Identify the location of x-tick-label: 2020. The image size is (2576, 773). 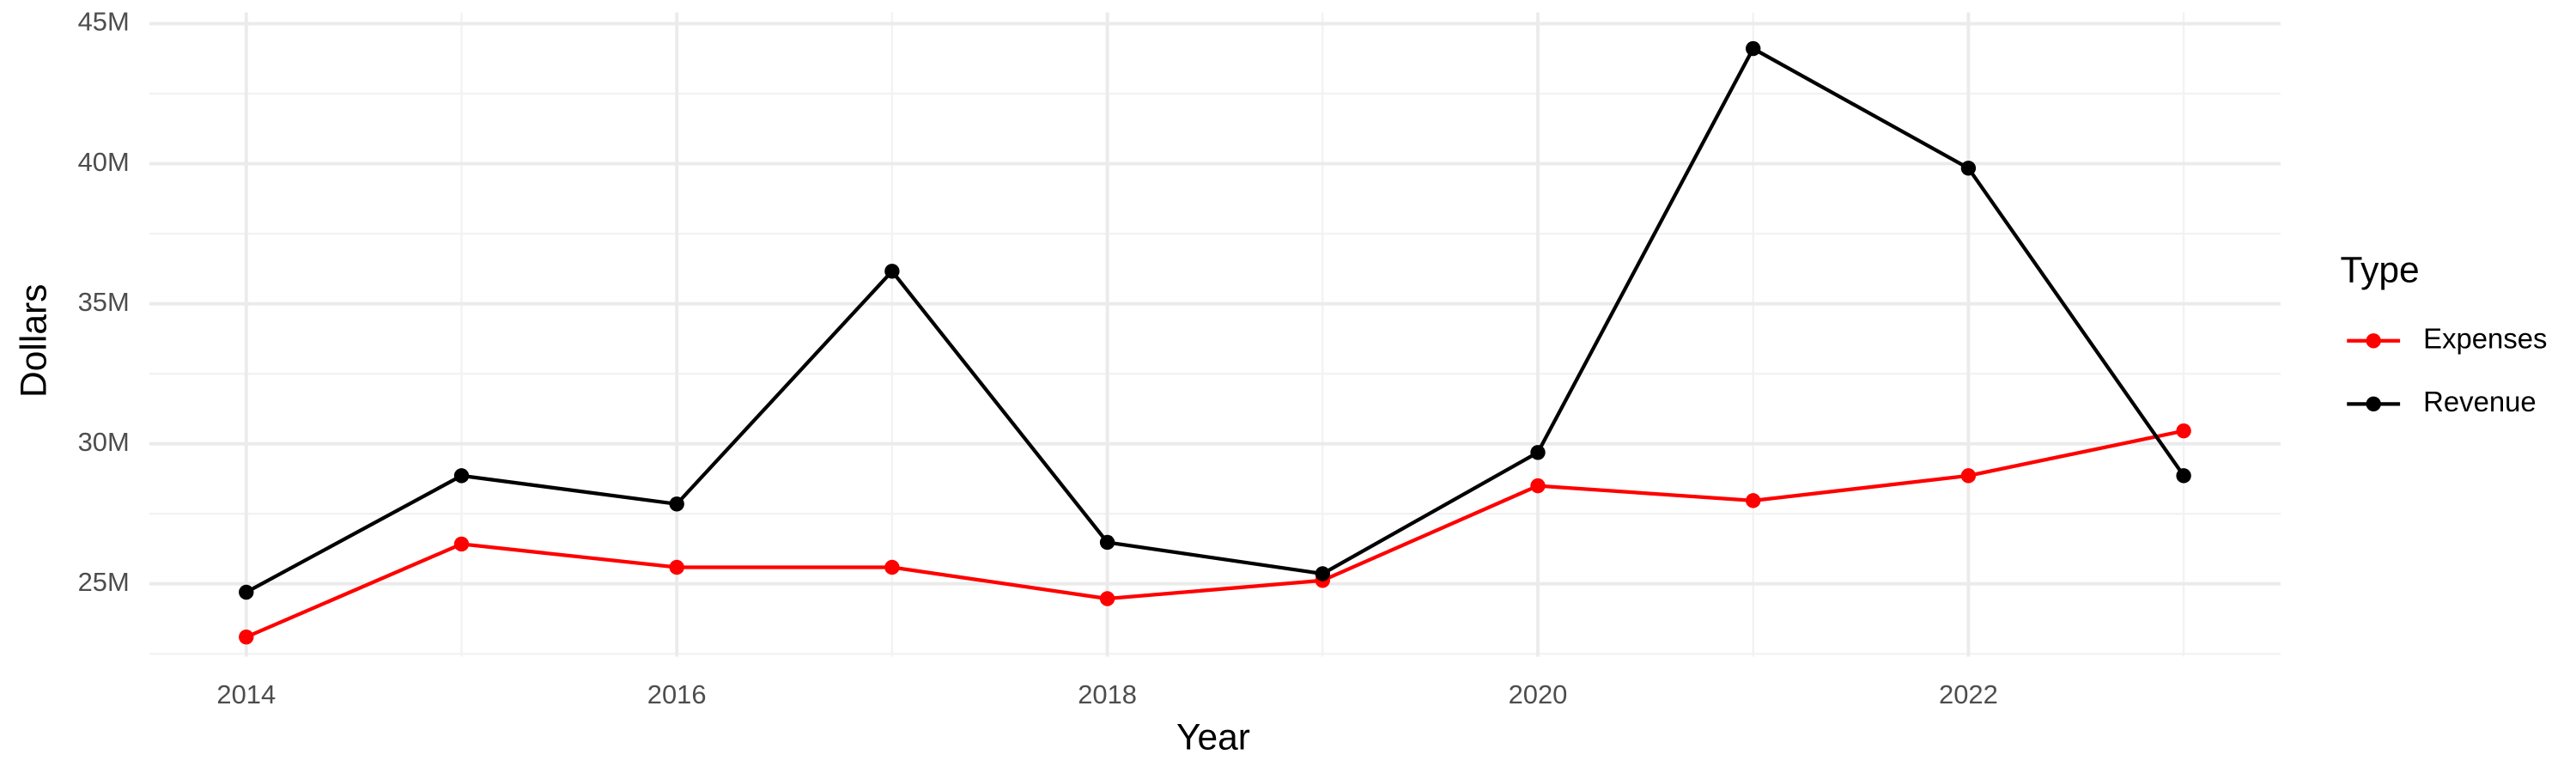
(1539, 694).